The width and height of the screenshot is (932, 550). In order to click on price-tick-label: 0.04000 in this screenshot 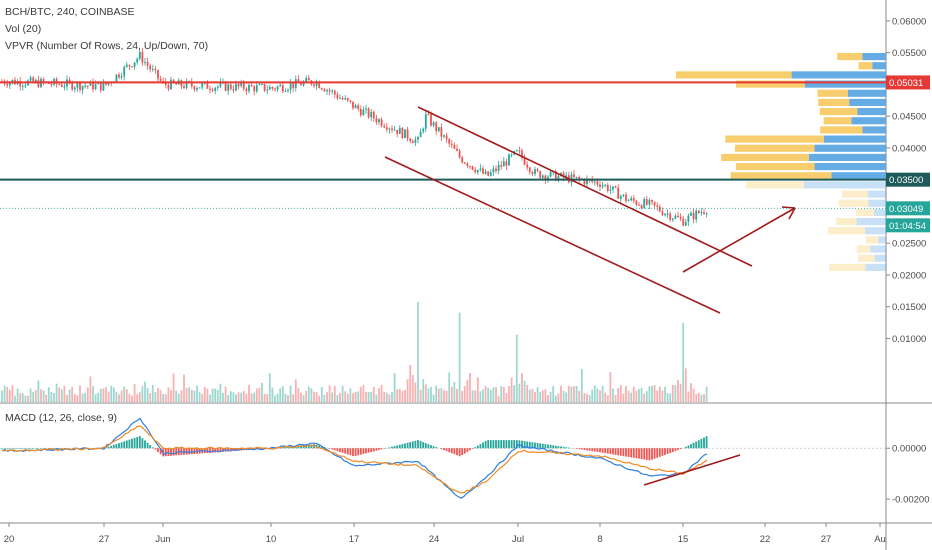, I will do `click(909, 148)`.